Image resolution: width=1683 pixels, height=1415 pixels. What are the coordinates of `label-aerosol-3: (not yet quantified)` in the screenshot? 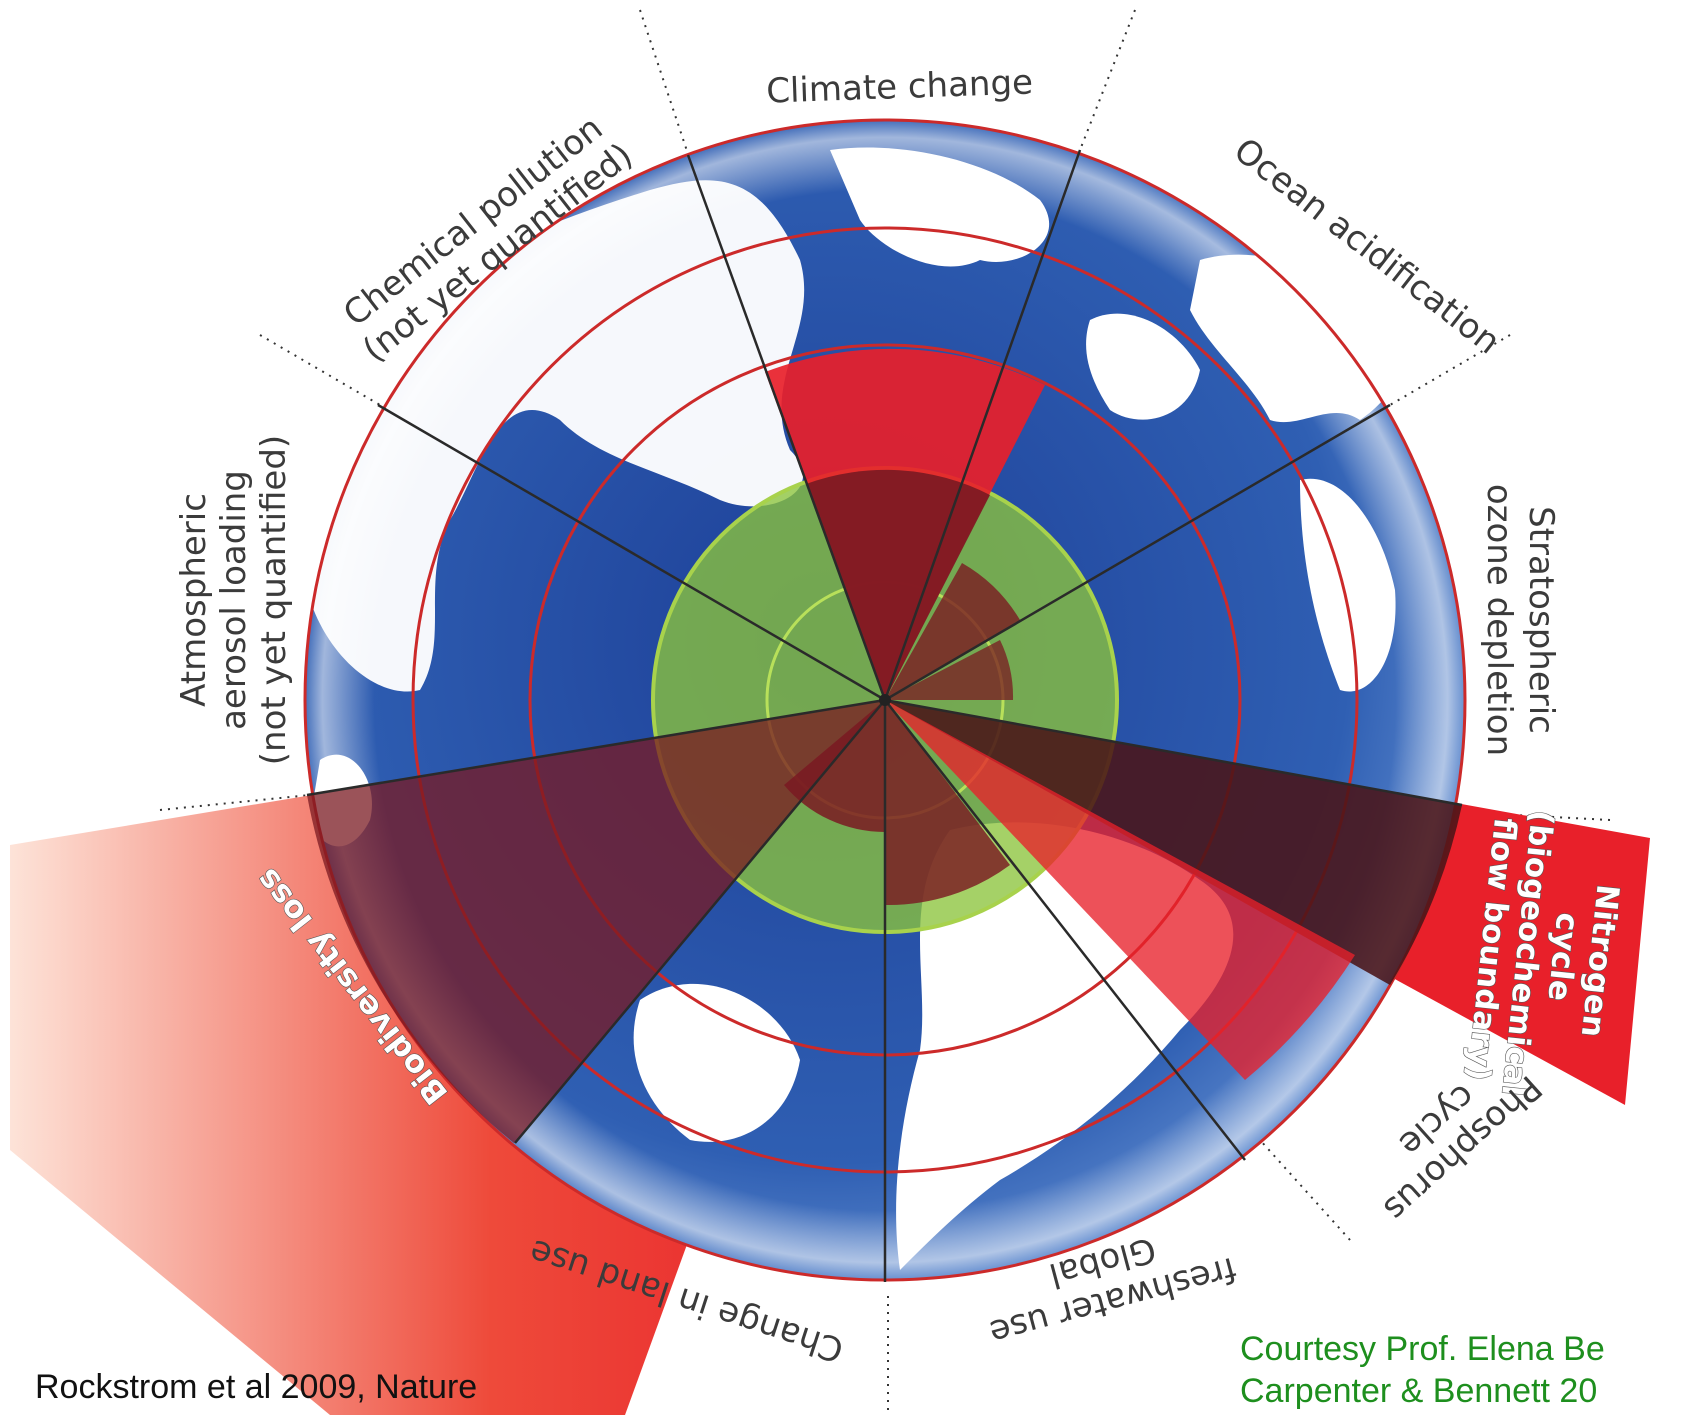 It's located at (274, 600).